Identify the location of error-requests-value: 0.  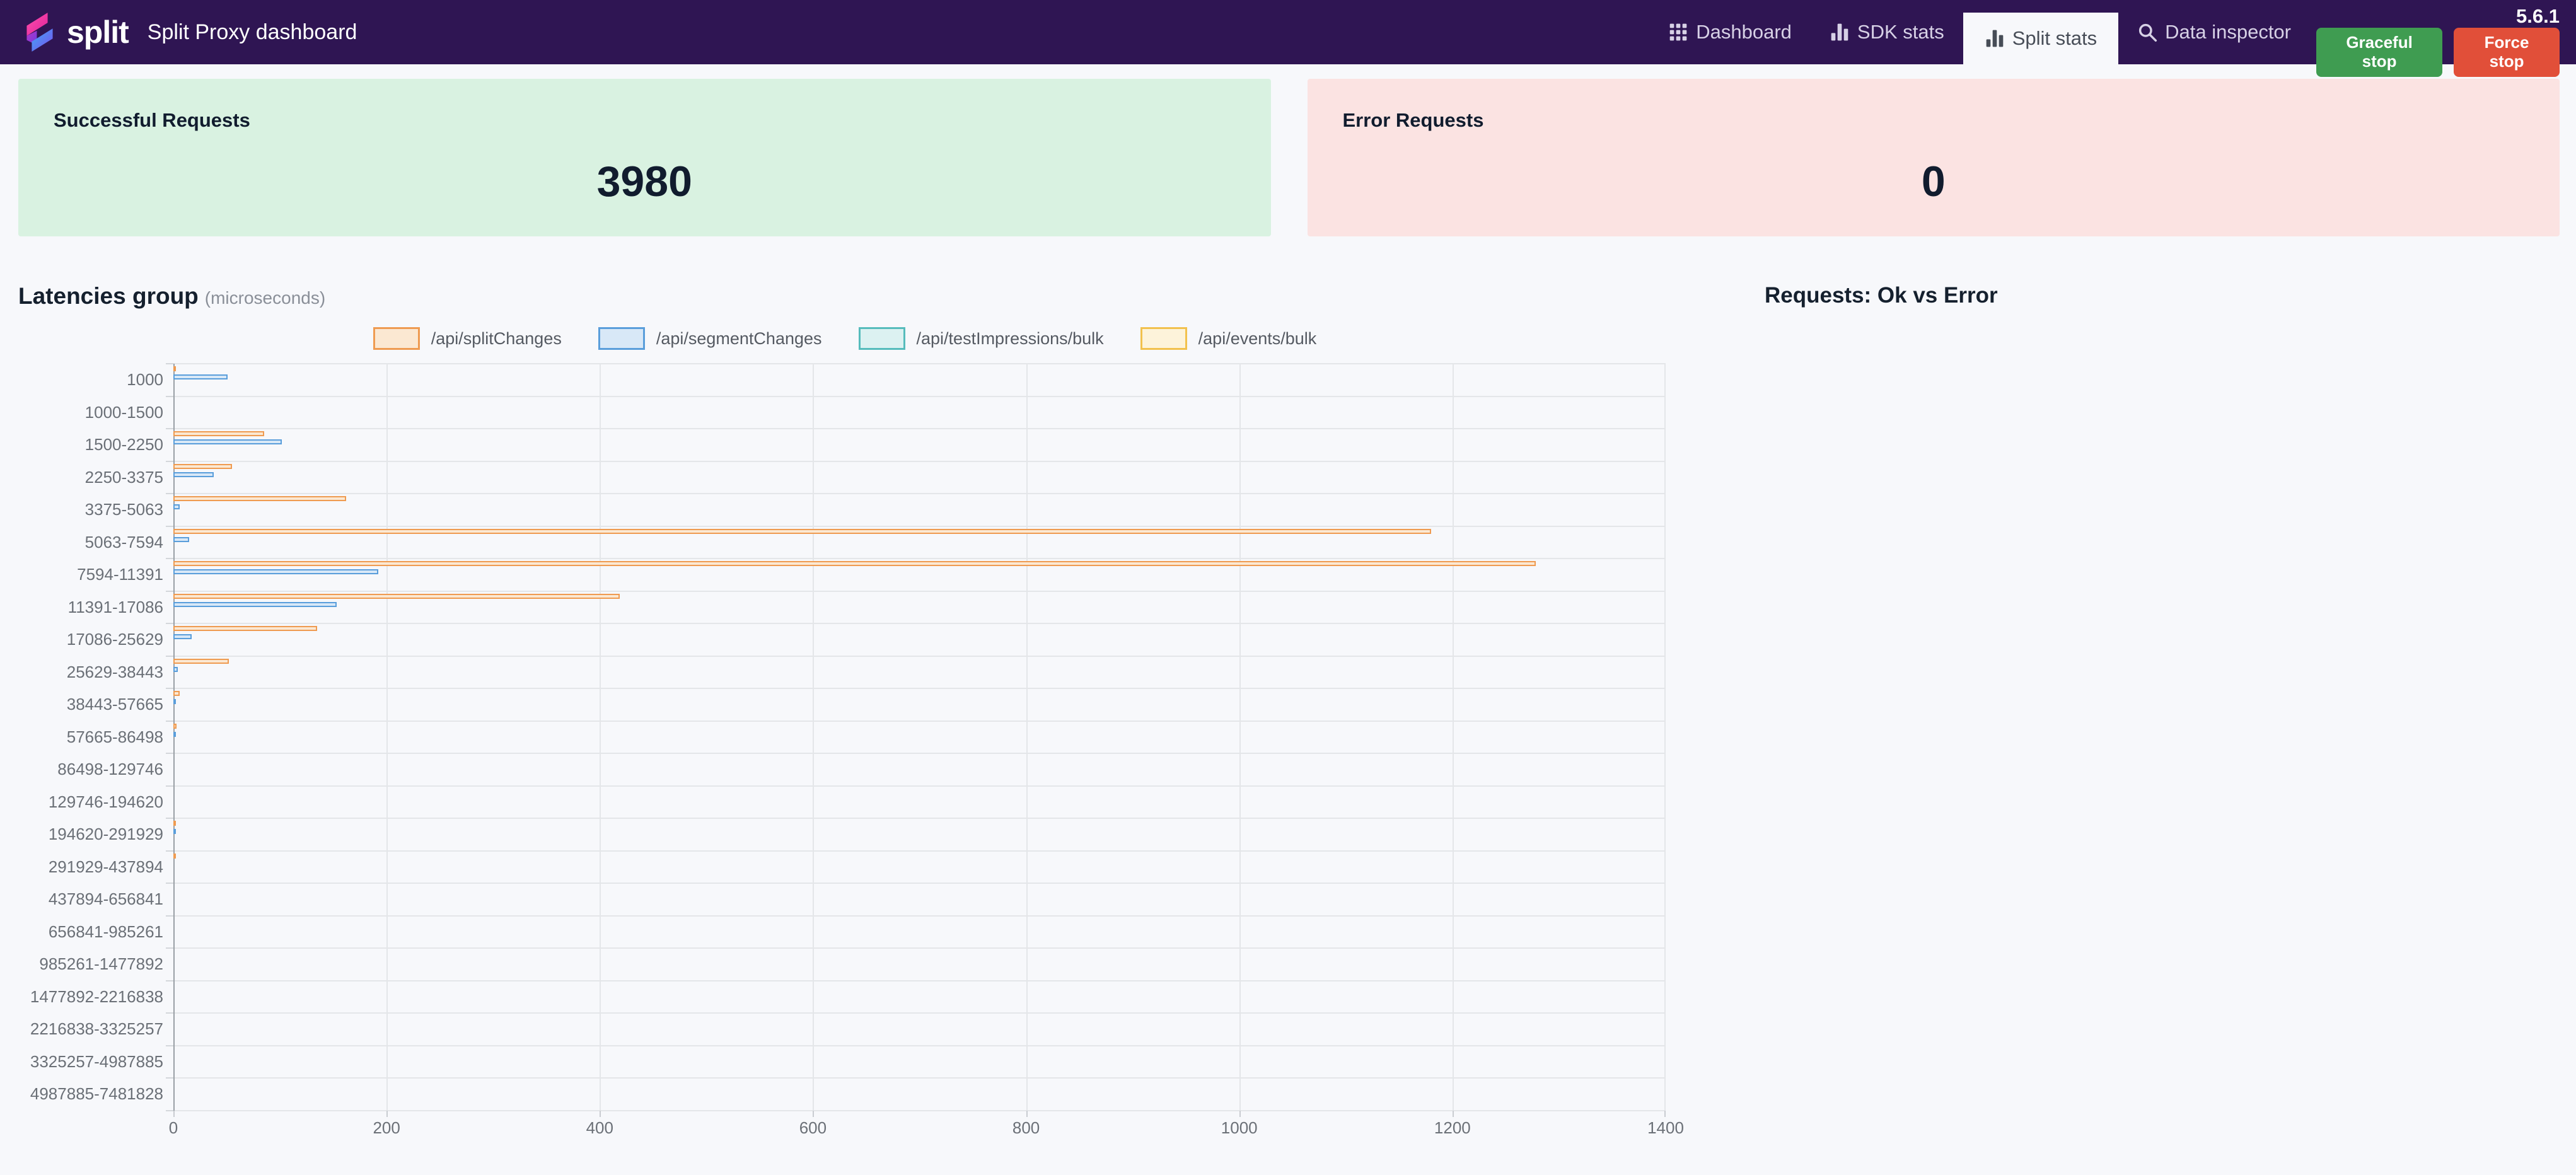
(1934, 182).